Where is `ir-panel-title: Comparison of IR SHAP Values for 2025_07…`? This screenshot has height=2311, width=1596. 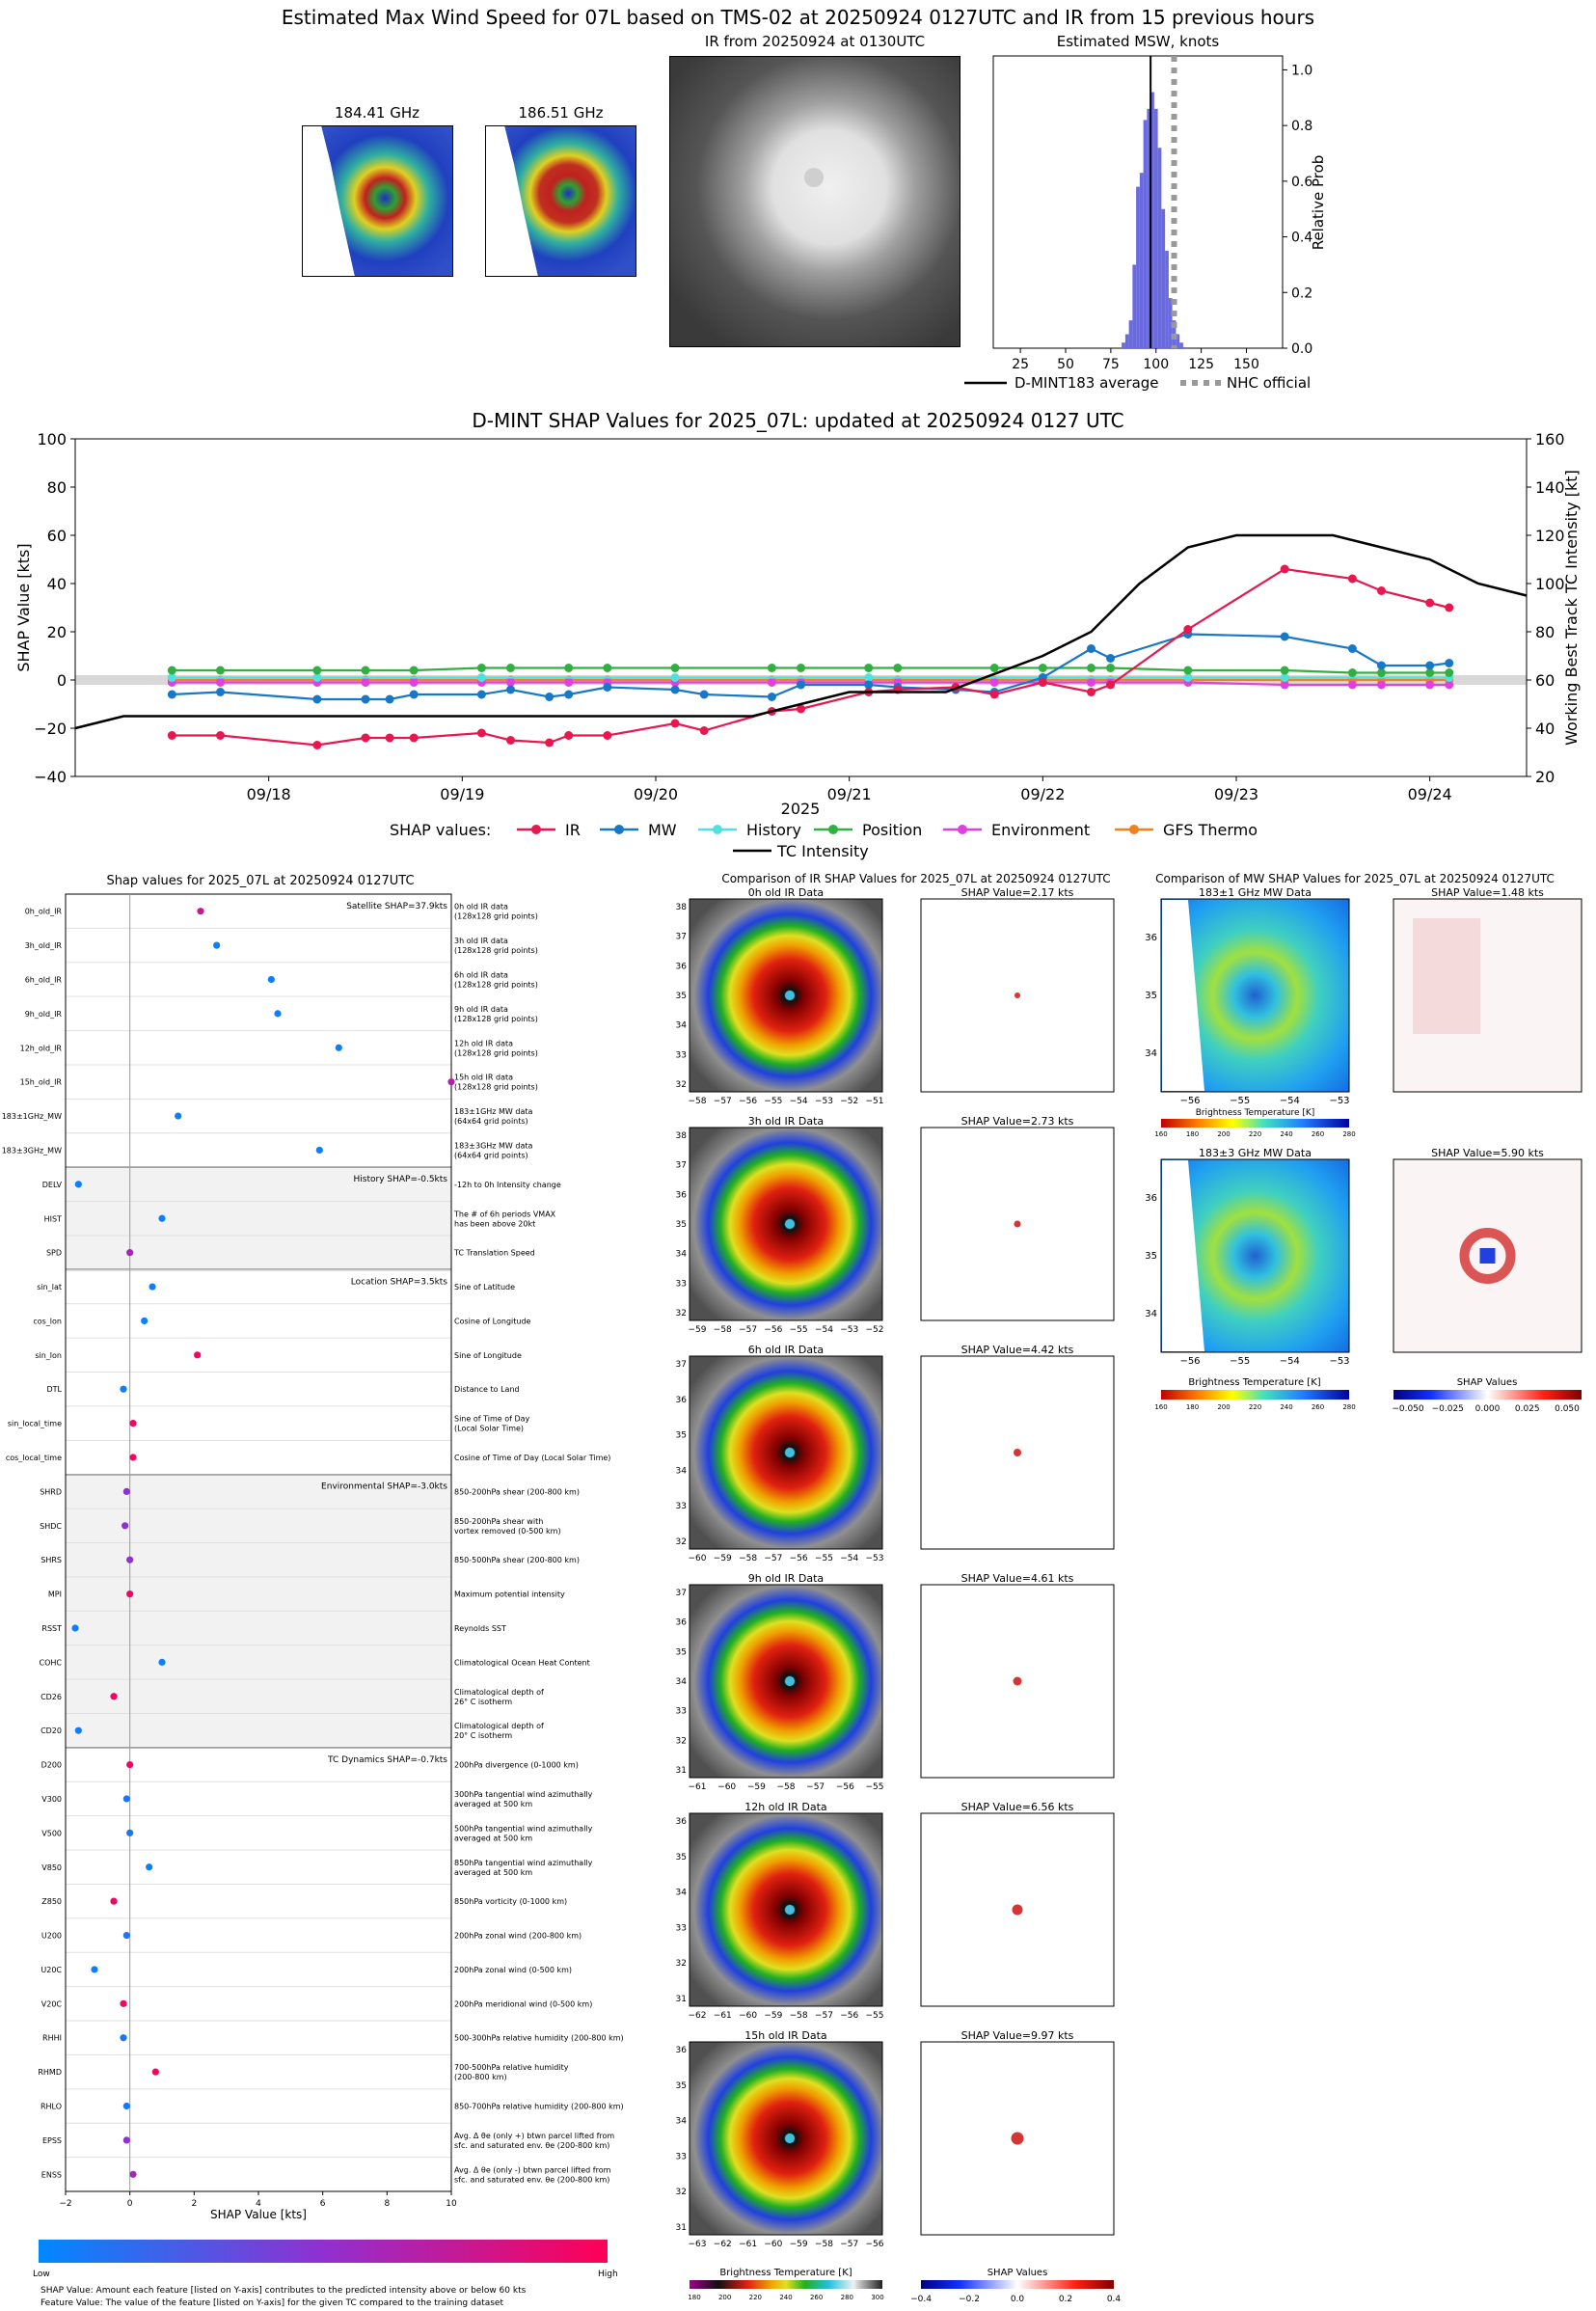 ir-panel-title: Comparison of IR SHAP Values for 2025_07… is located at coordinates (916, 878).